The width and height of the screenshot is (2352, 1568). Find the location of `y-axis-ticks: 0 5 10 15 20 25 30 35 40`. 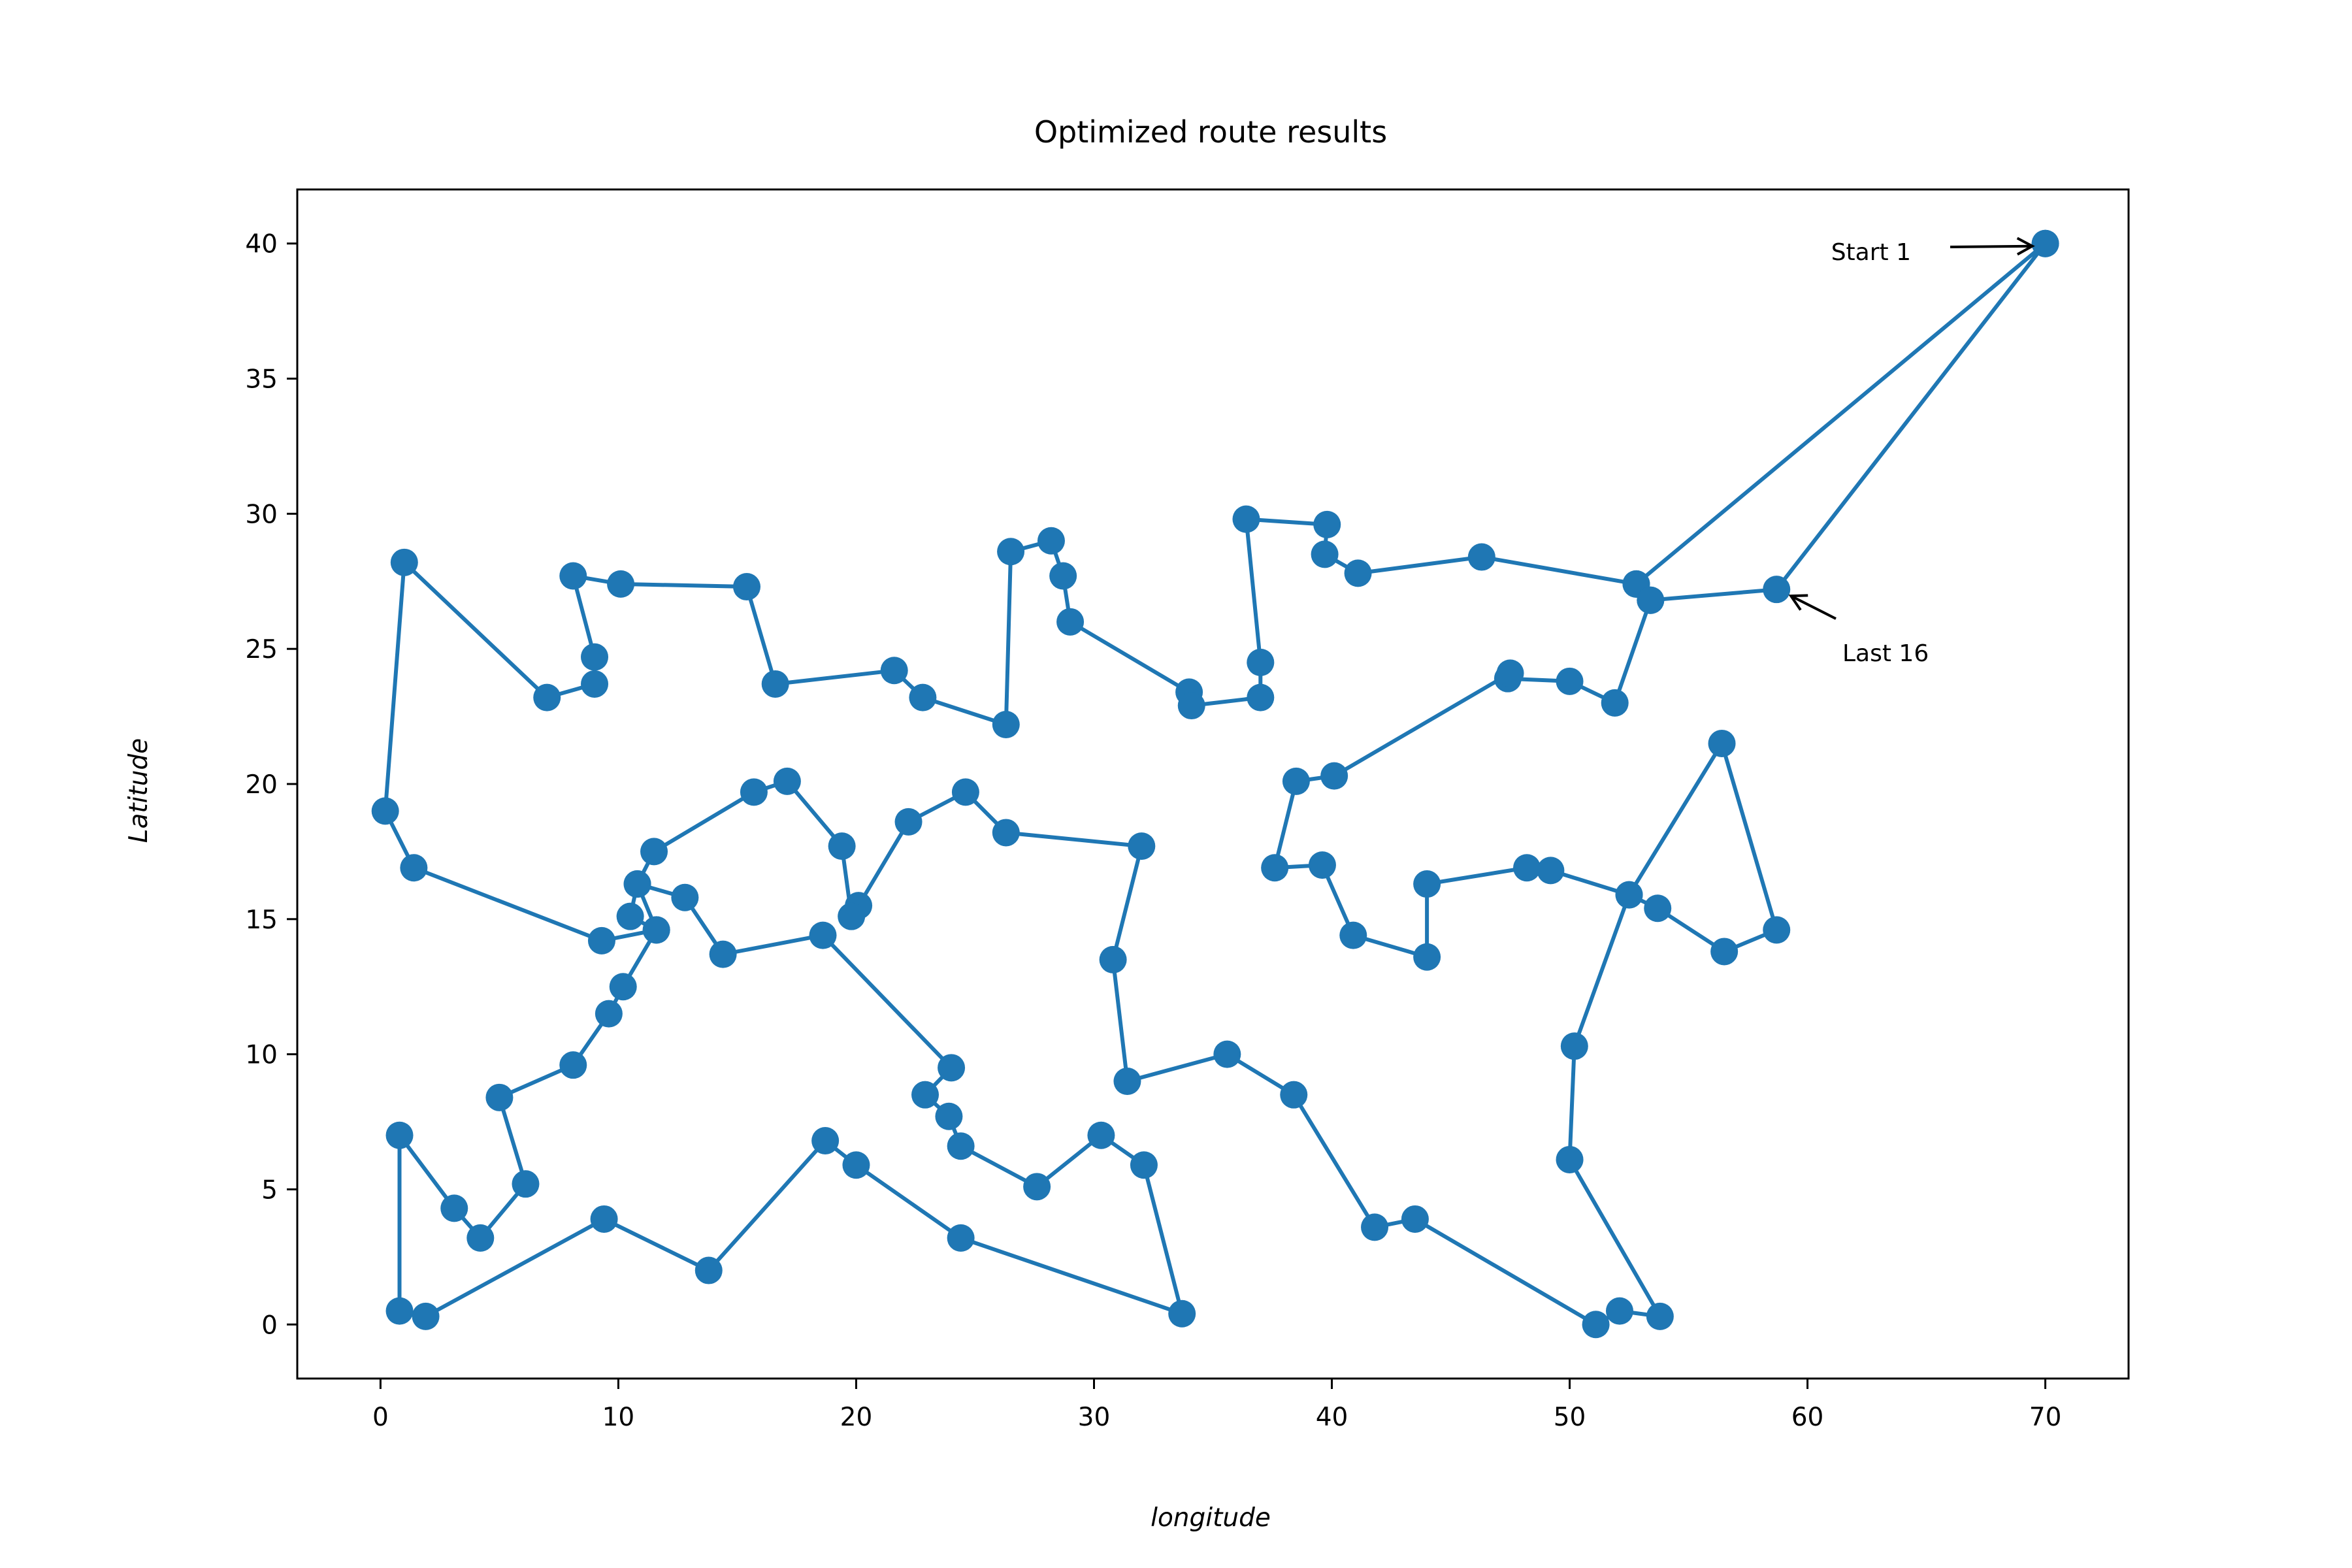

y-axis-ticks: 0 5 10 15 20 25 30 35 40 is located at coordinates (271, 785).